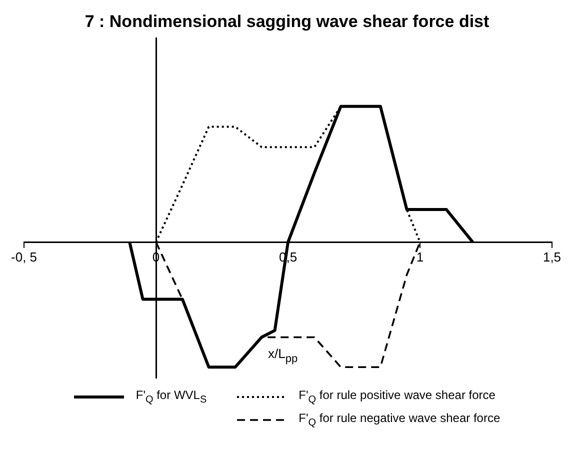 This screenshot has width=574, height=450. Describe the element at coordinates (287, 21) in the screenshot. I see `chart-title: 7 : Nondimensional sagging wave shear force dist` at that location.